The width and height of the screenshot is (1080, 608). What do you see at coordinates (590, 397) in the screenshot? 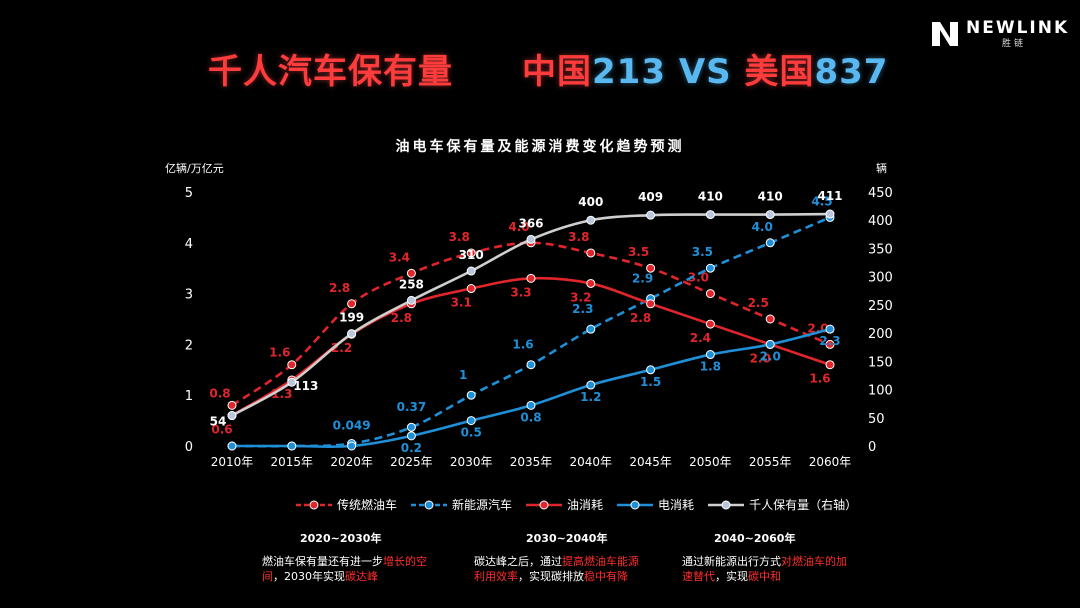
I see `data-label: 1.2` at bounding box center [590, 397].